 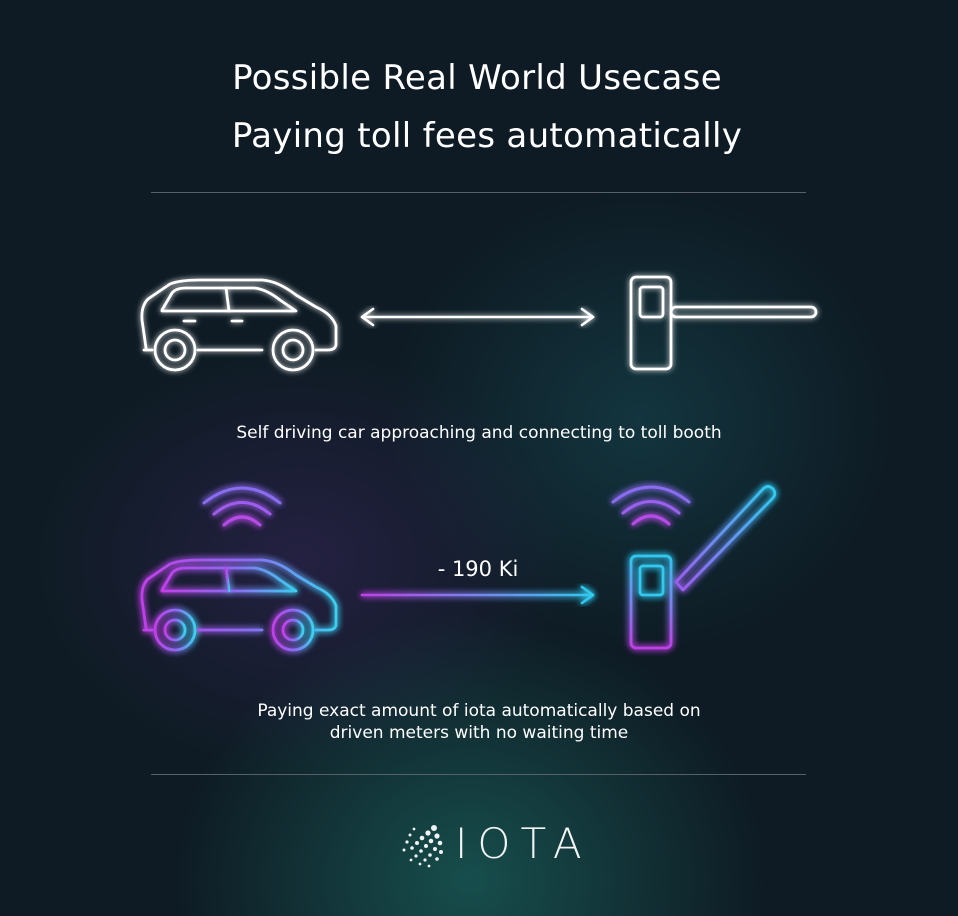 What do you see at coordinates (479, 733) in the screenshot?
I see `scene2-caption-line-2: driven meters with no waiting time` at bounding box center [479, 733].